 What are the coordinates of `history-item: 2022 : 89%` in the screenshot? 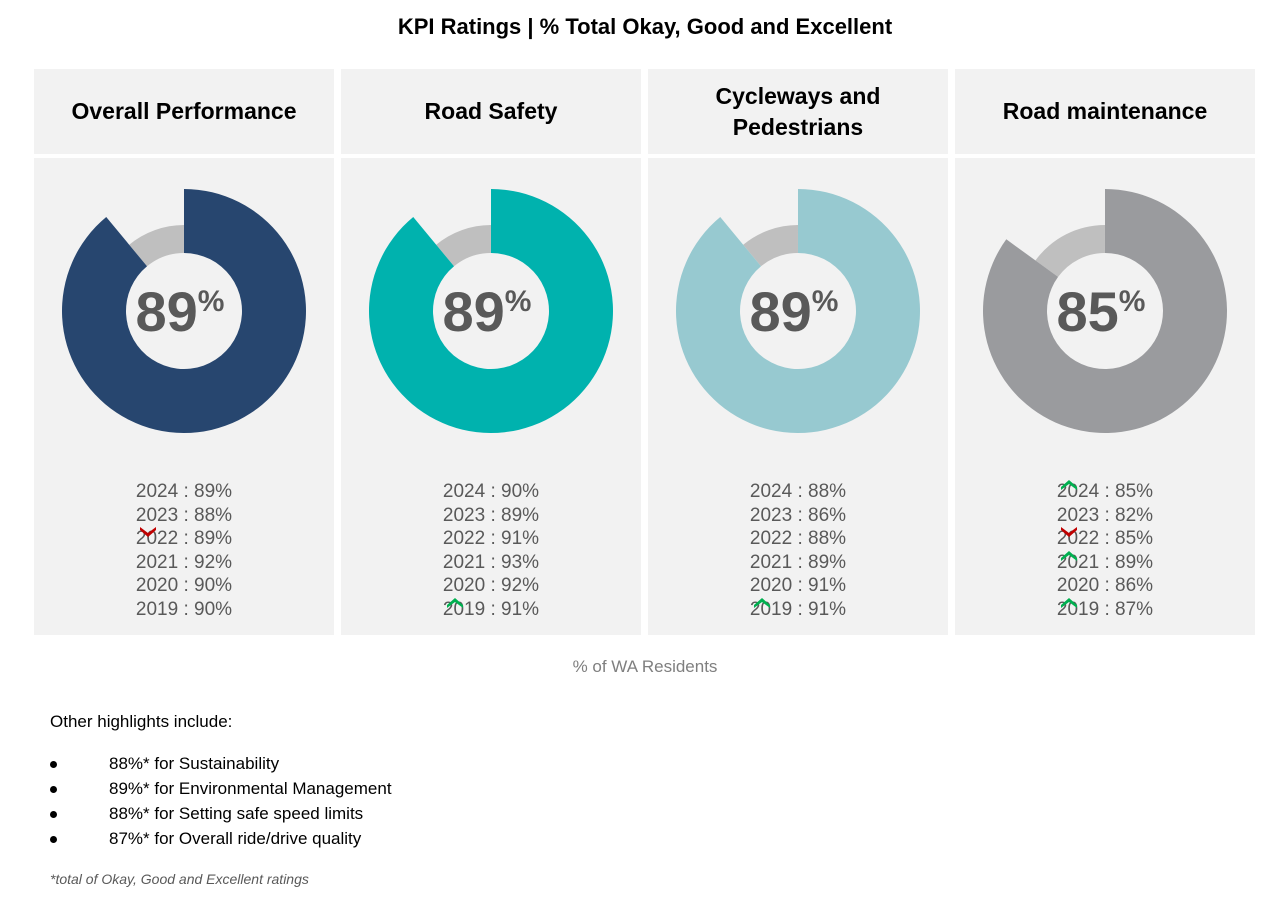 It's located at (184, 538).